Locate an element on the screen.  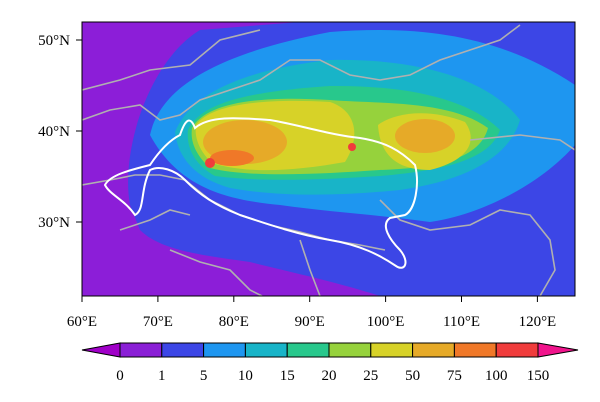
colorbar: 0 1 5 10 15 20 25 50 75 100 150 is located at coordinates (330, 363).